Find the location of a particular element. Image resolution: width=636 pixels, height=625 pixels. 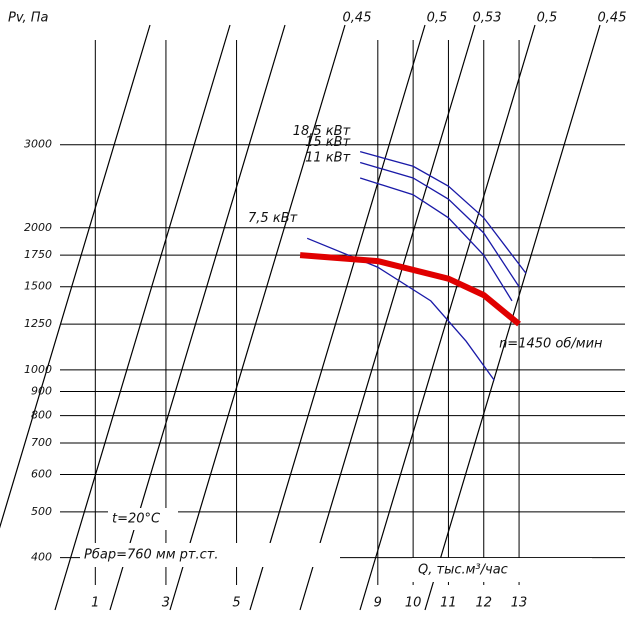

y-tick-label: 500 is located at coordinates (41, 511).